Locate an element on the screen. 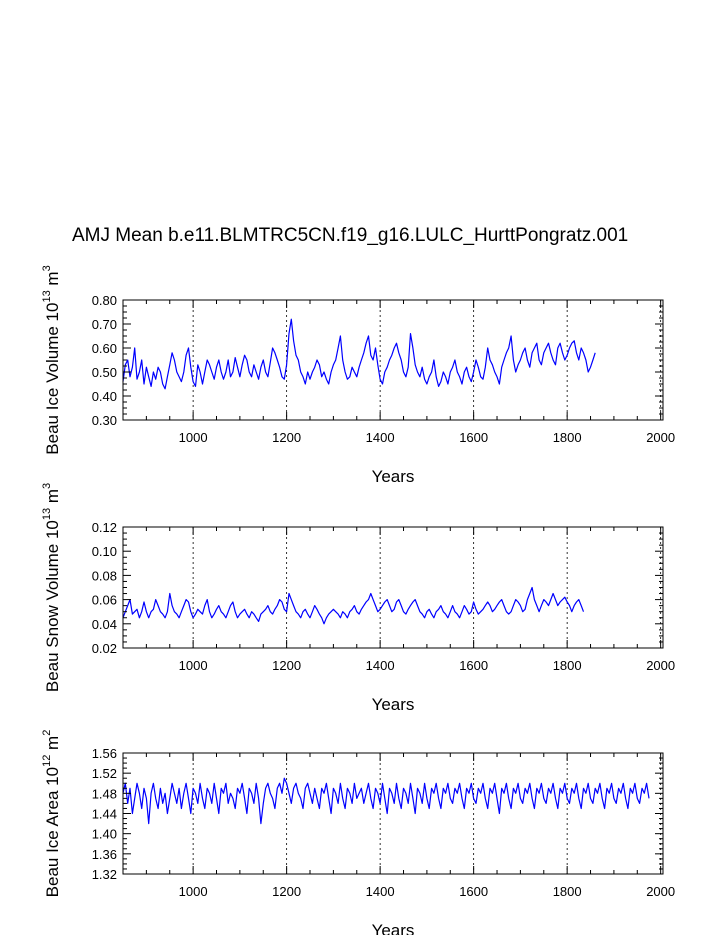 Image resolution: width=723 pixels, height=935 pixels. ice-area-plot-frame is located at coordinates (393, 813).